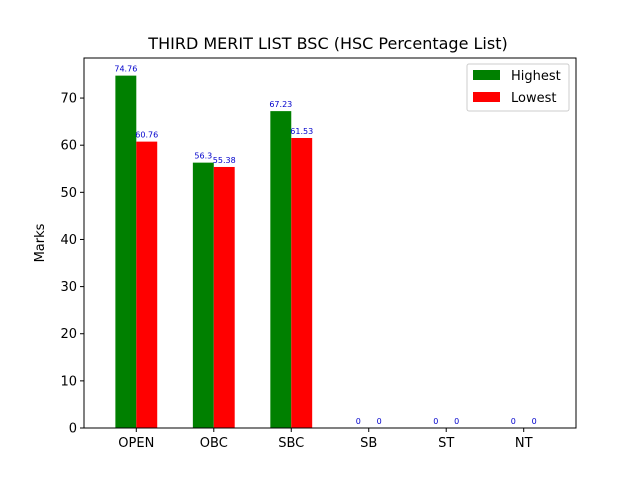 The width and height of the screenshot is (640, 484). Describe the element at coordinates (68, 240) in the screenshot. I see `y-tick-label: 40` at that location.